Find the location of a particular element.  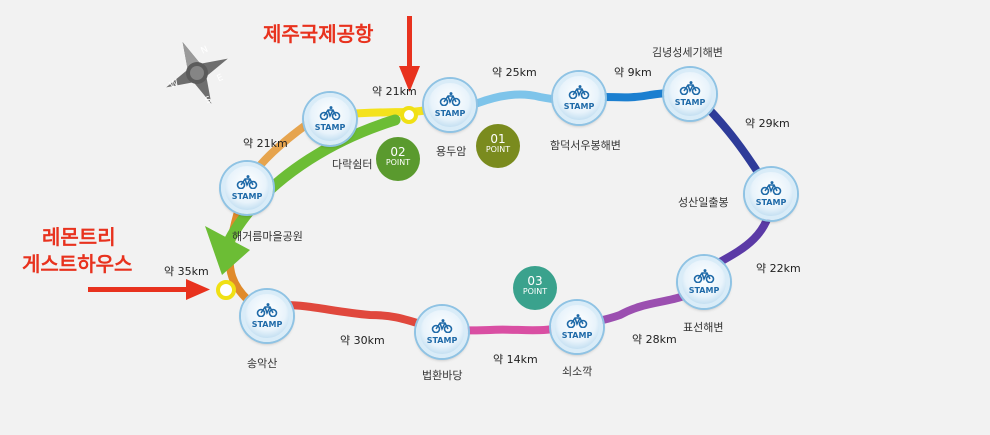

station-label-songaksan: 송악산 is located at coordinates (262, 363).